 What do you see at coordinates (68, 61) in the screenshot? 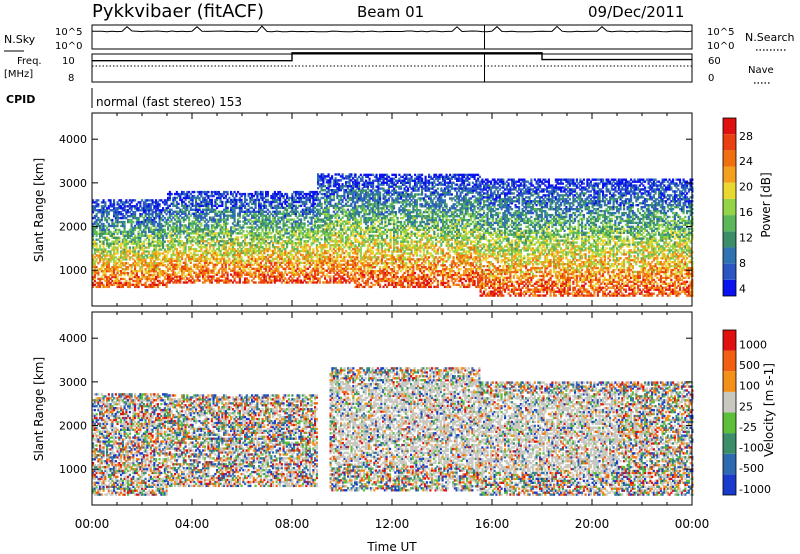
I see `freq-tick-top: 10` at bounding box center [68, 61].